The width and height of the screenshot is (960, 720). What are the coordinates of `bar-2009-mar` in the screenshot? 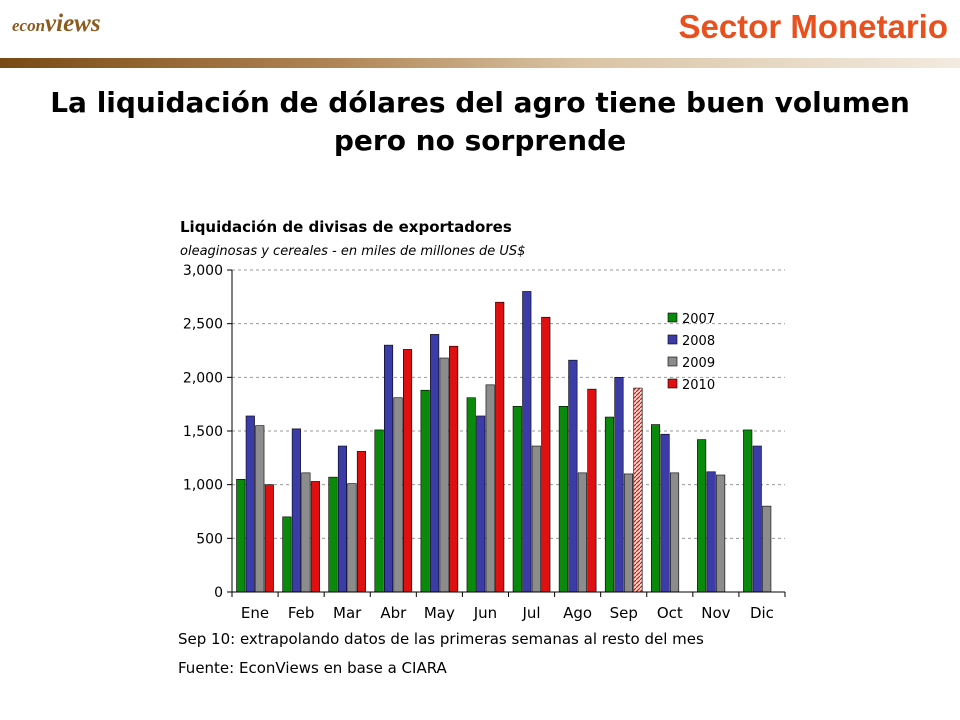 It's located at (352, 538).